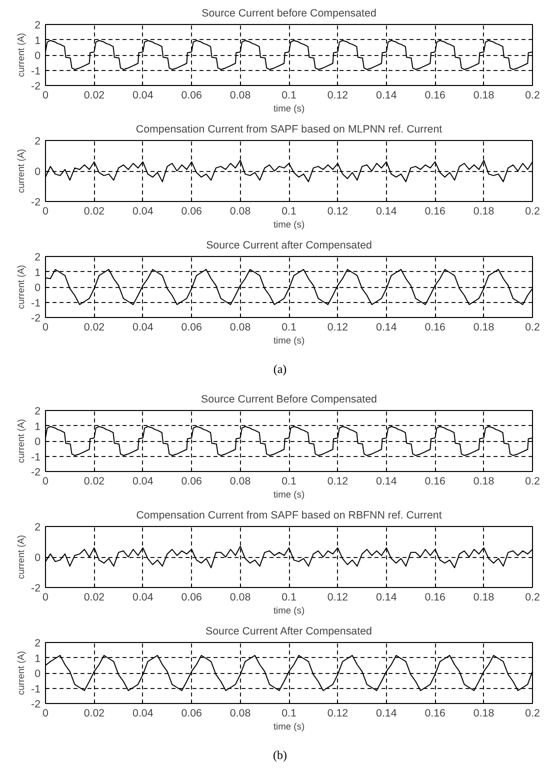 The width and height of the screenshot is (550, 771). What do you see at coordinates (289, 516) in the screenshot?
I see `chart-title: Compensation Current from SAPF based on RBFNN ref. Current` at bounding box center [289, 516].